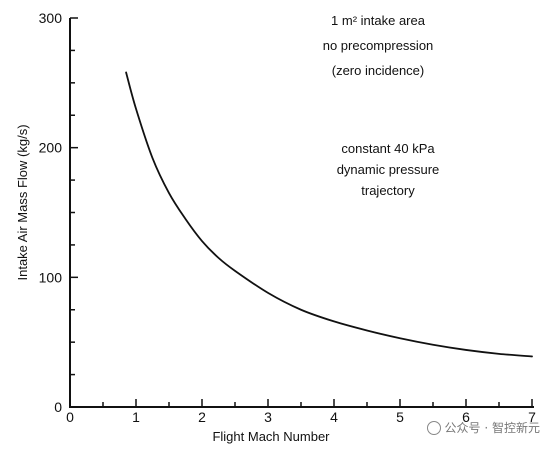  I want to click on y-tick-label: 100, so click(51, 277).